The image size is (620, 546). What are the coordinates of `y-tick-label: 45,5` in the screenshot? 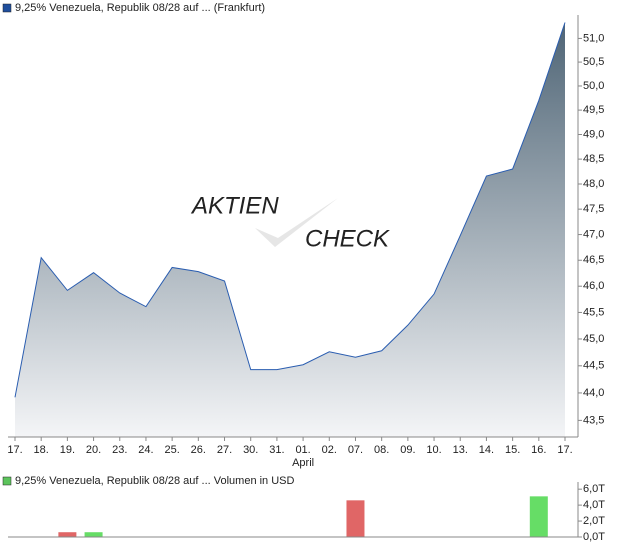 It's located at (593, 312).